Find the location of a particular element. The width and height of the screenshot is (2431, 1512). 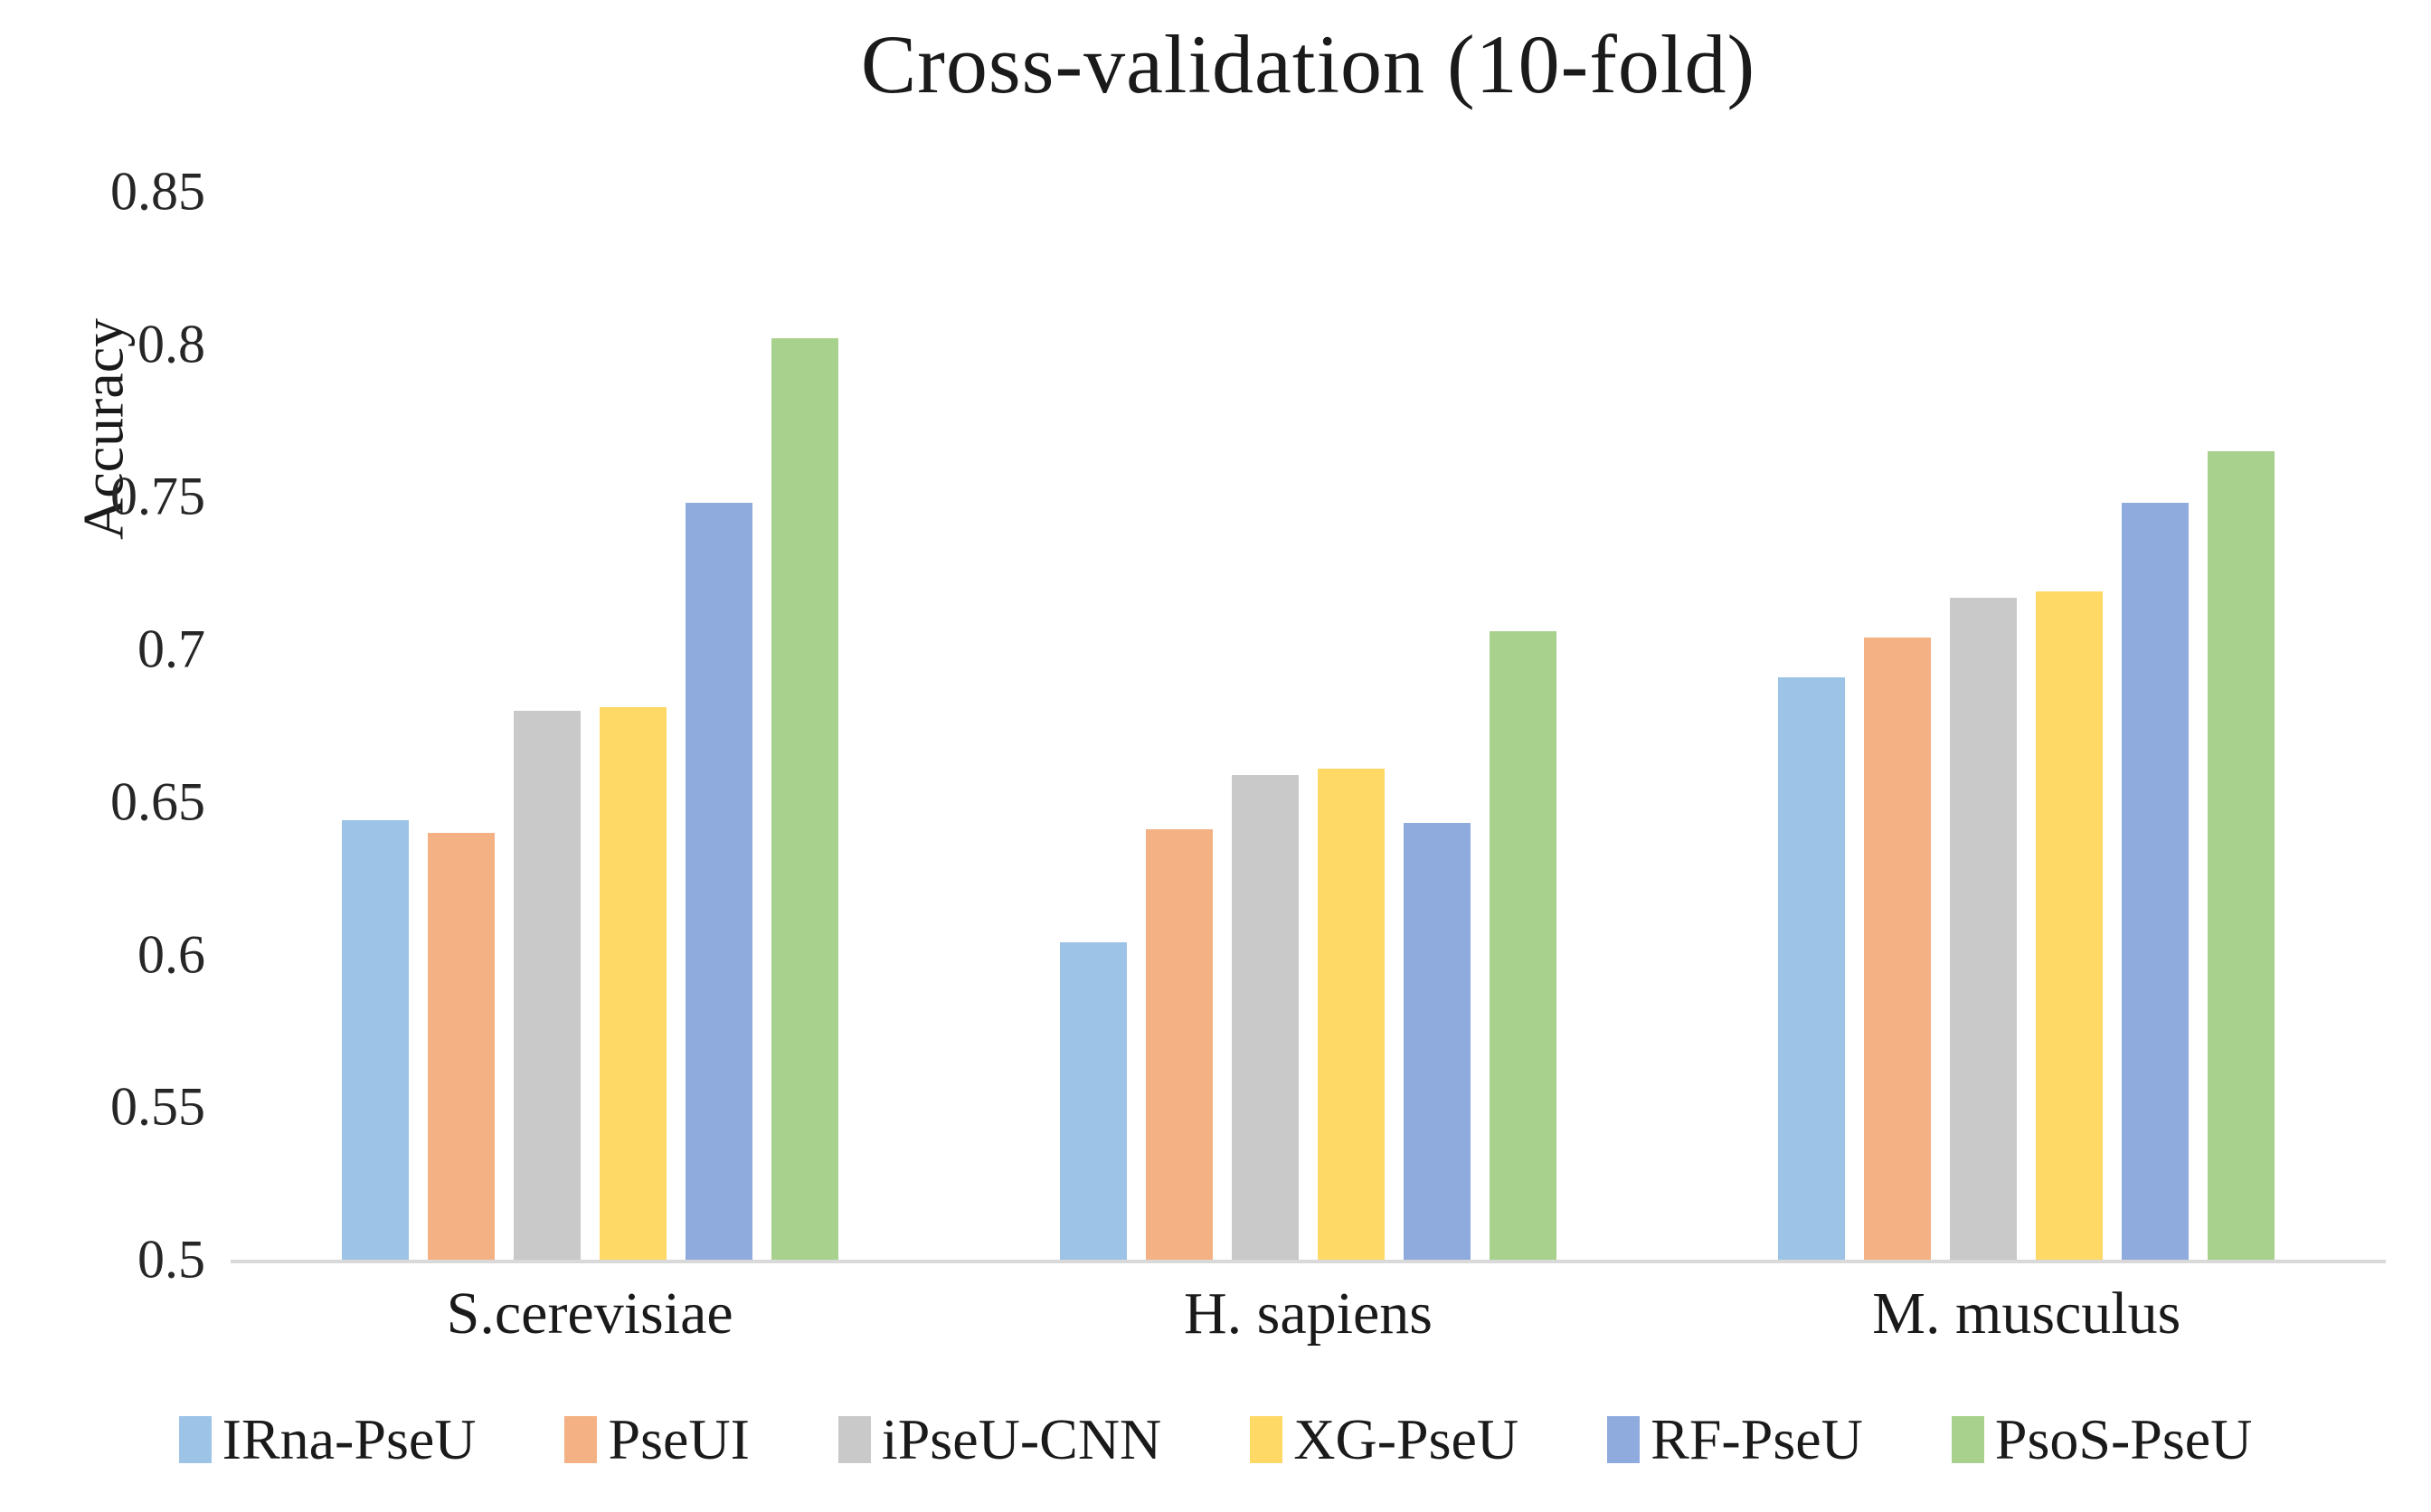

legend-label: RF-PseU is located at coordinates (1757, 1439).